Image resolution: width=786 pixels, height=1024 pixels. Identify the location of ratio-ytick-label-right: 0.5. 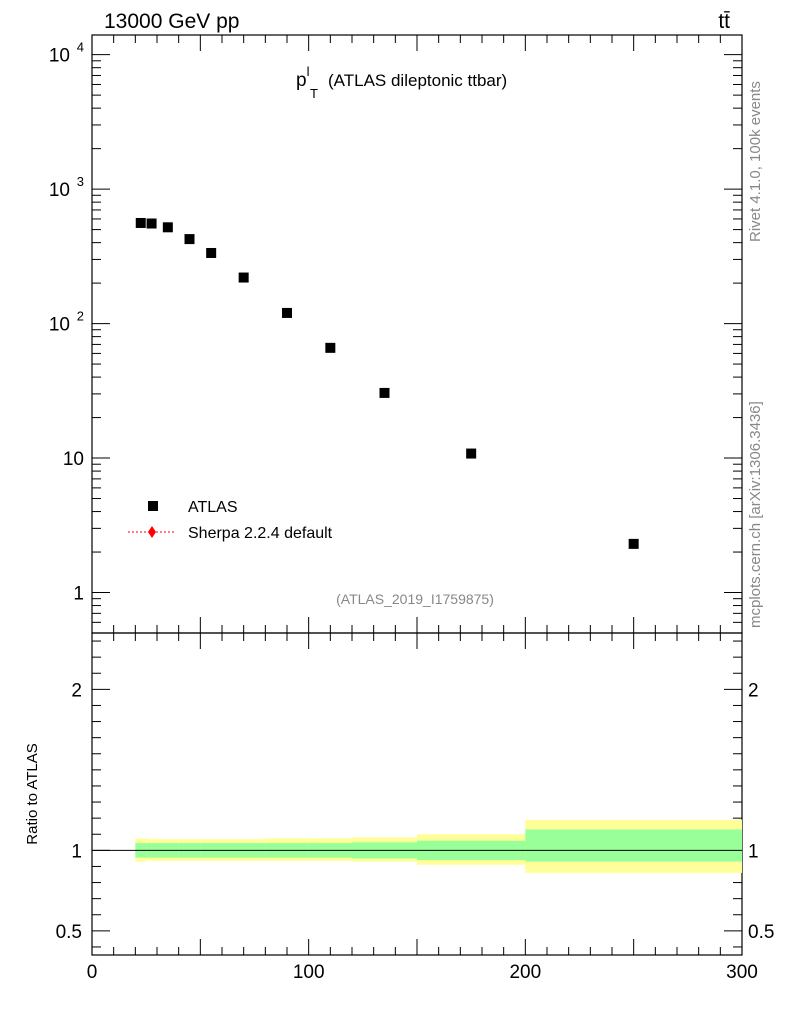
(761, 932).